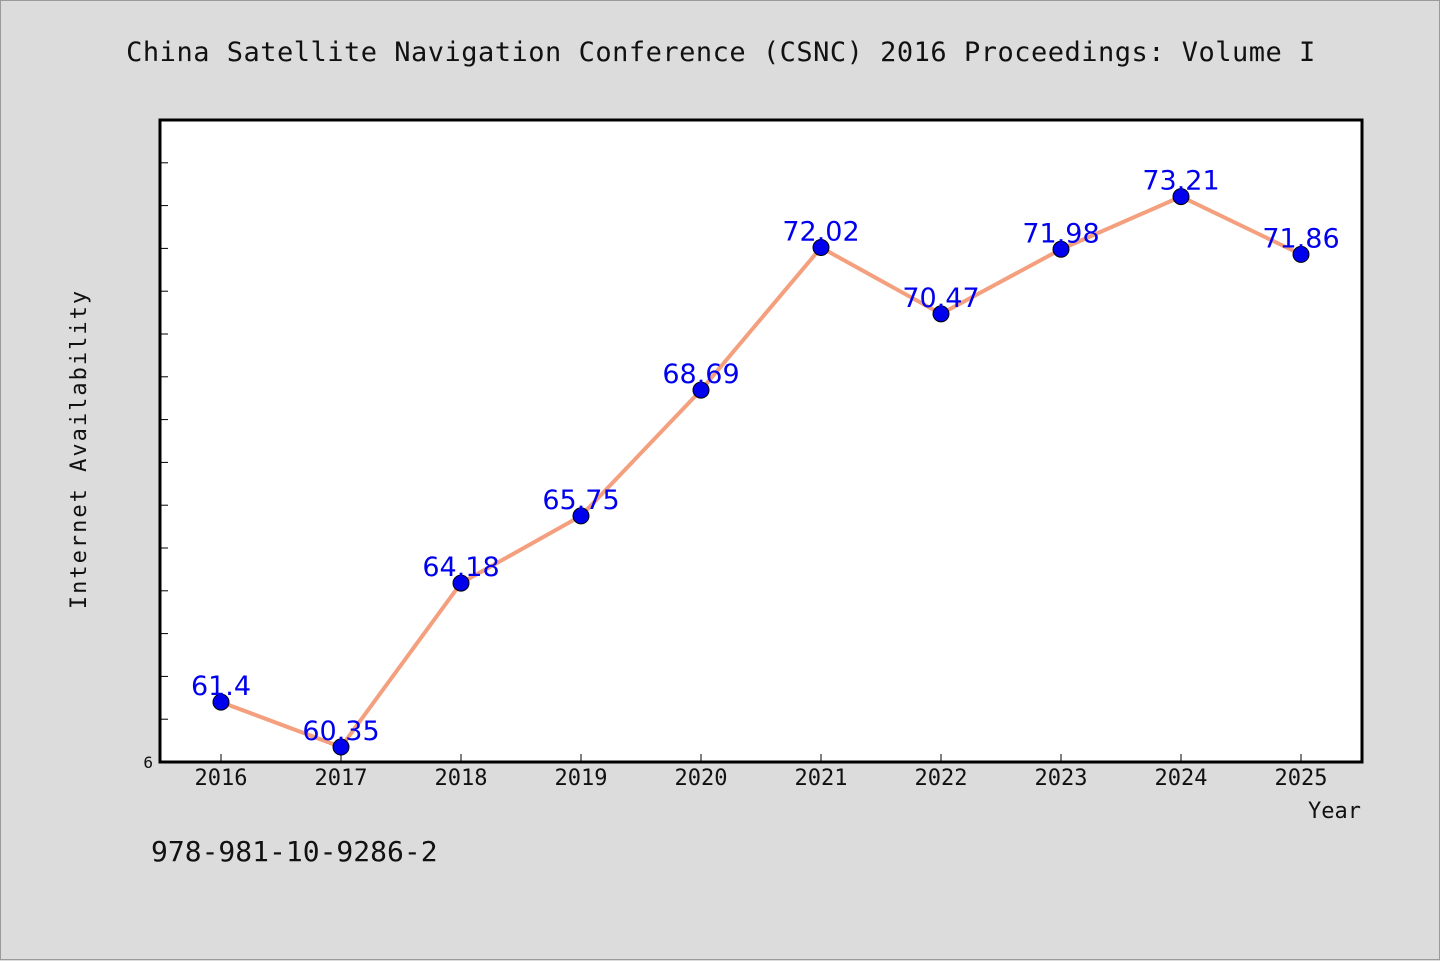  I want to click on data-label: 60.35, so click(340, 731).